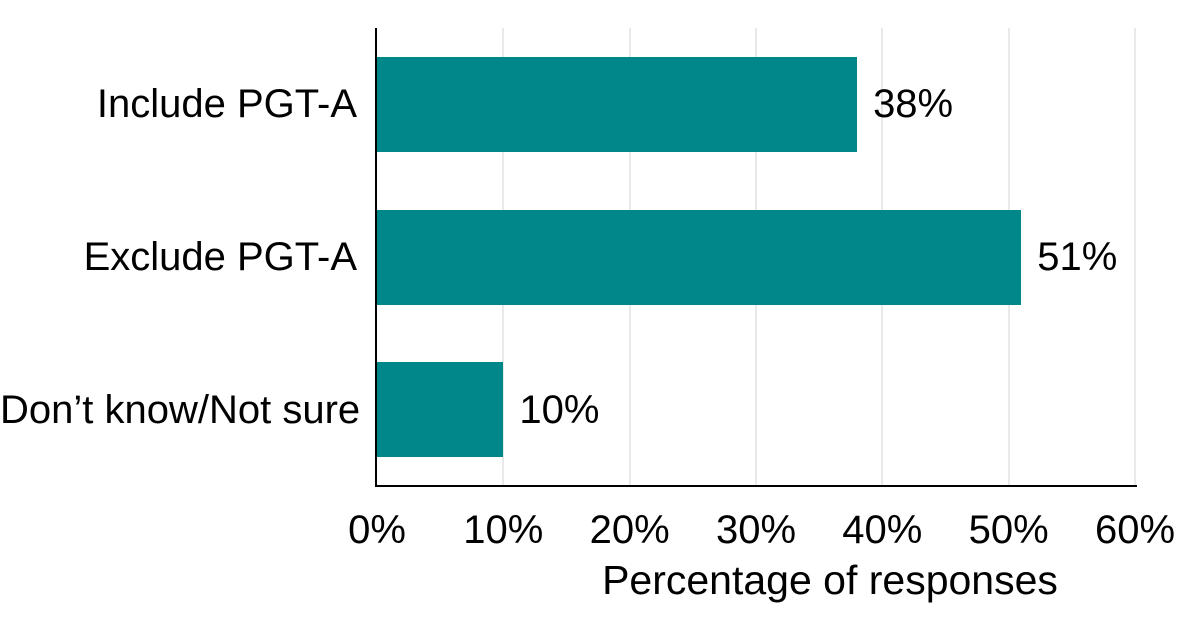 This screenshot has height=634, width=1200. What do you see at coordinates (377, 530) in the screenshot?
I see `x-tick-label-0pct: 0%` at bounding box center [377, 530].